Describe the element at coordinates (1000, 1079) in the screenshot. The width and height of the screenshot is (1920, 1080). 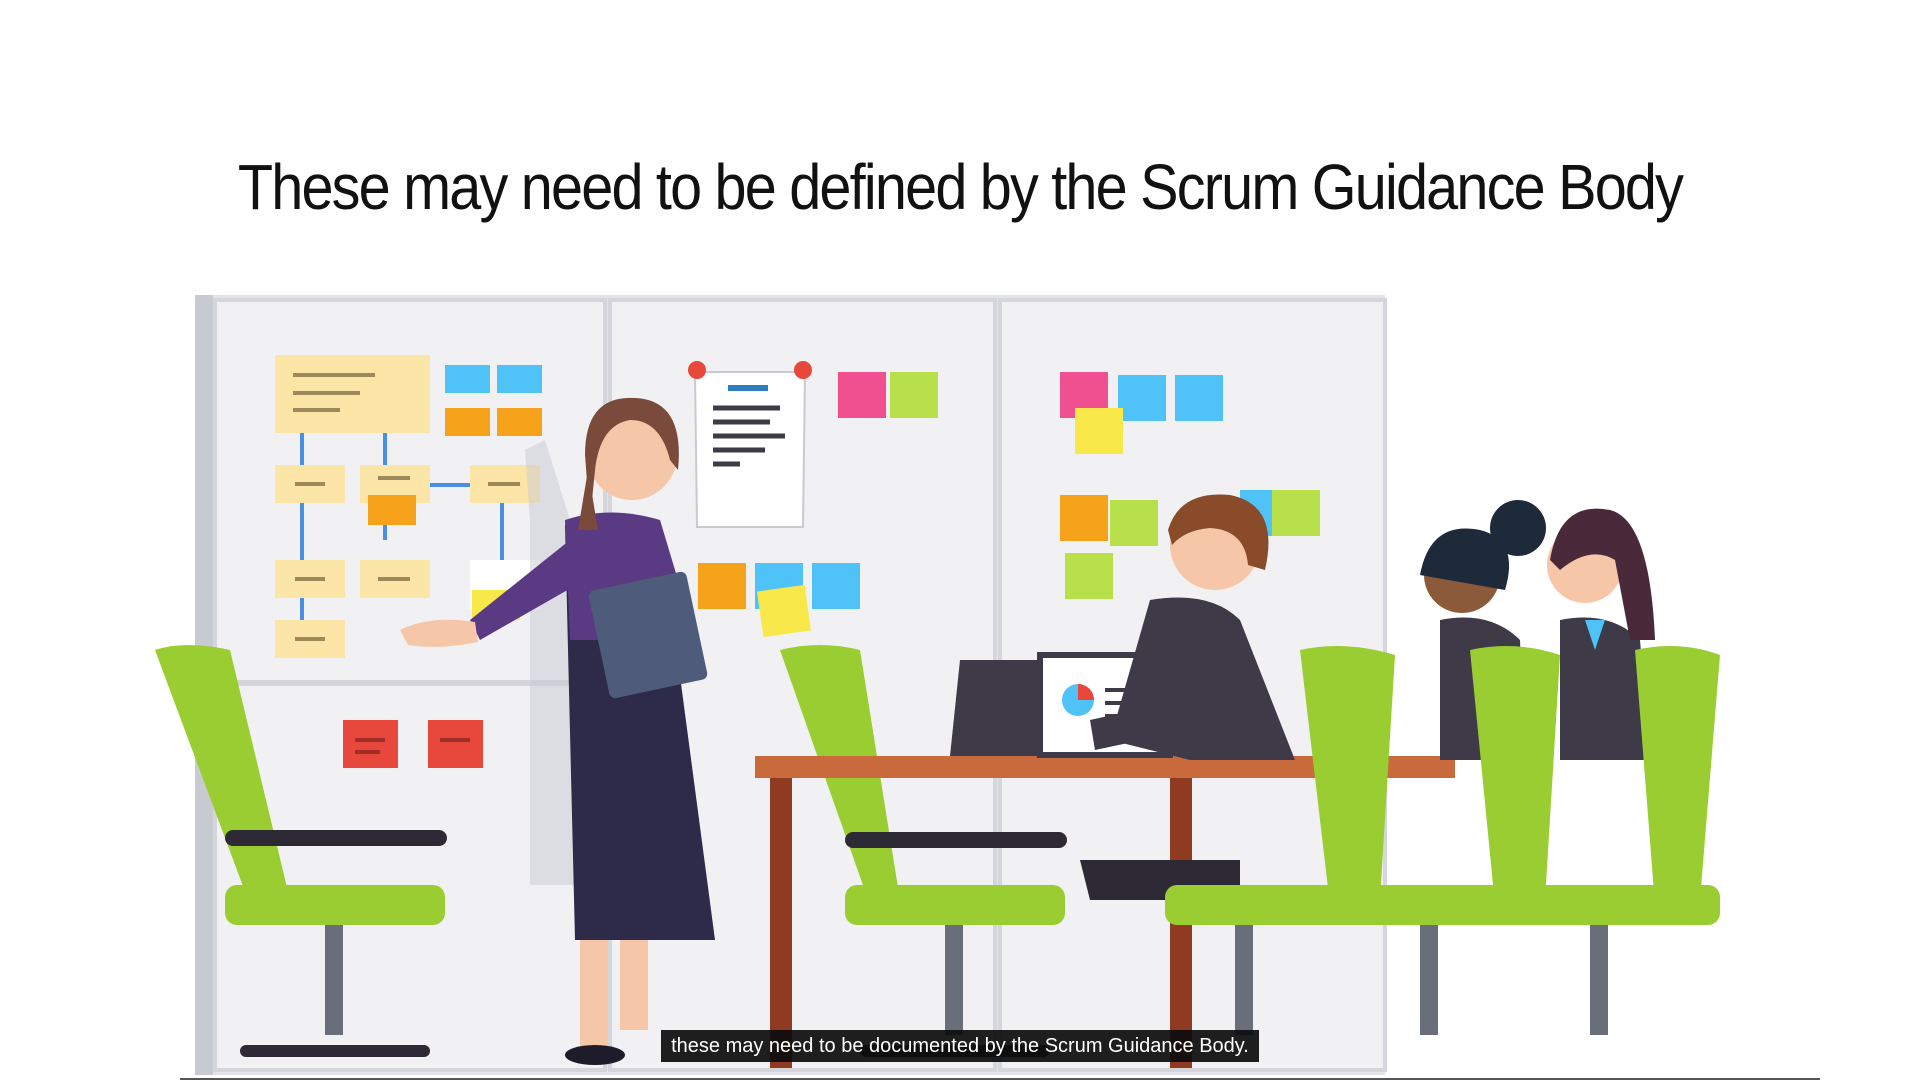
I see `floor-line` at that location.